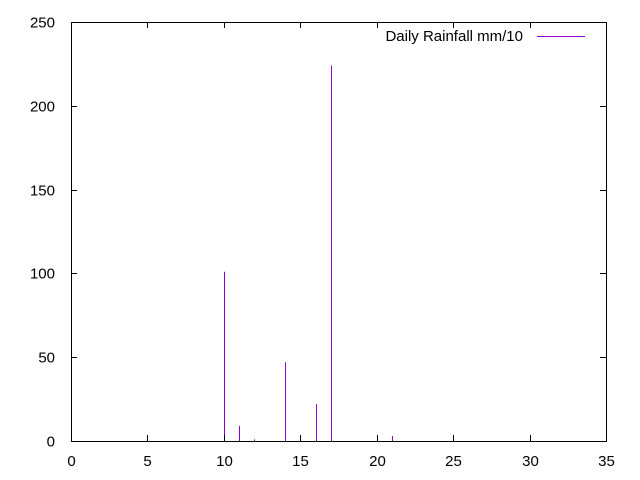 This screenshot has height=480, width=640. What do you see at coordinates (51, 442) in the screenshot?
I see `y-tick-label: 0` at bounding box center [51, 442].